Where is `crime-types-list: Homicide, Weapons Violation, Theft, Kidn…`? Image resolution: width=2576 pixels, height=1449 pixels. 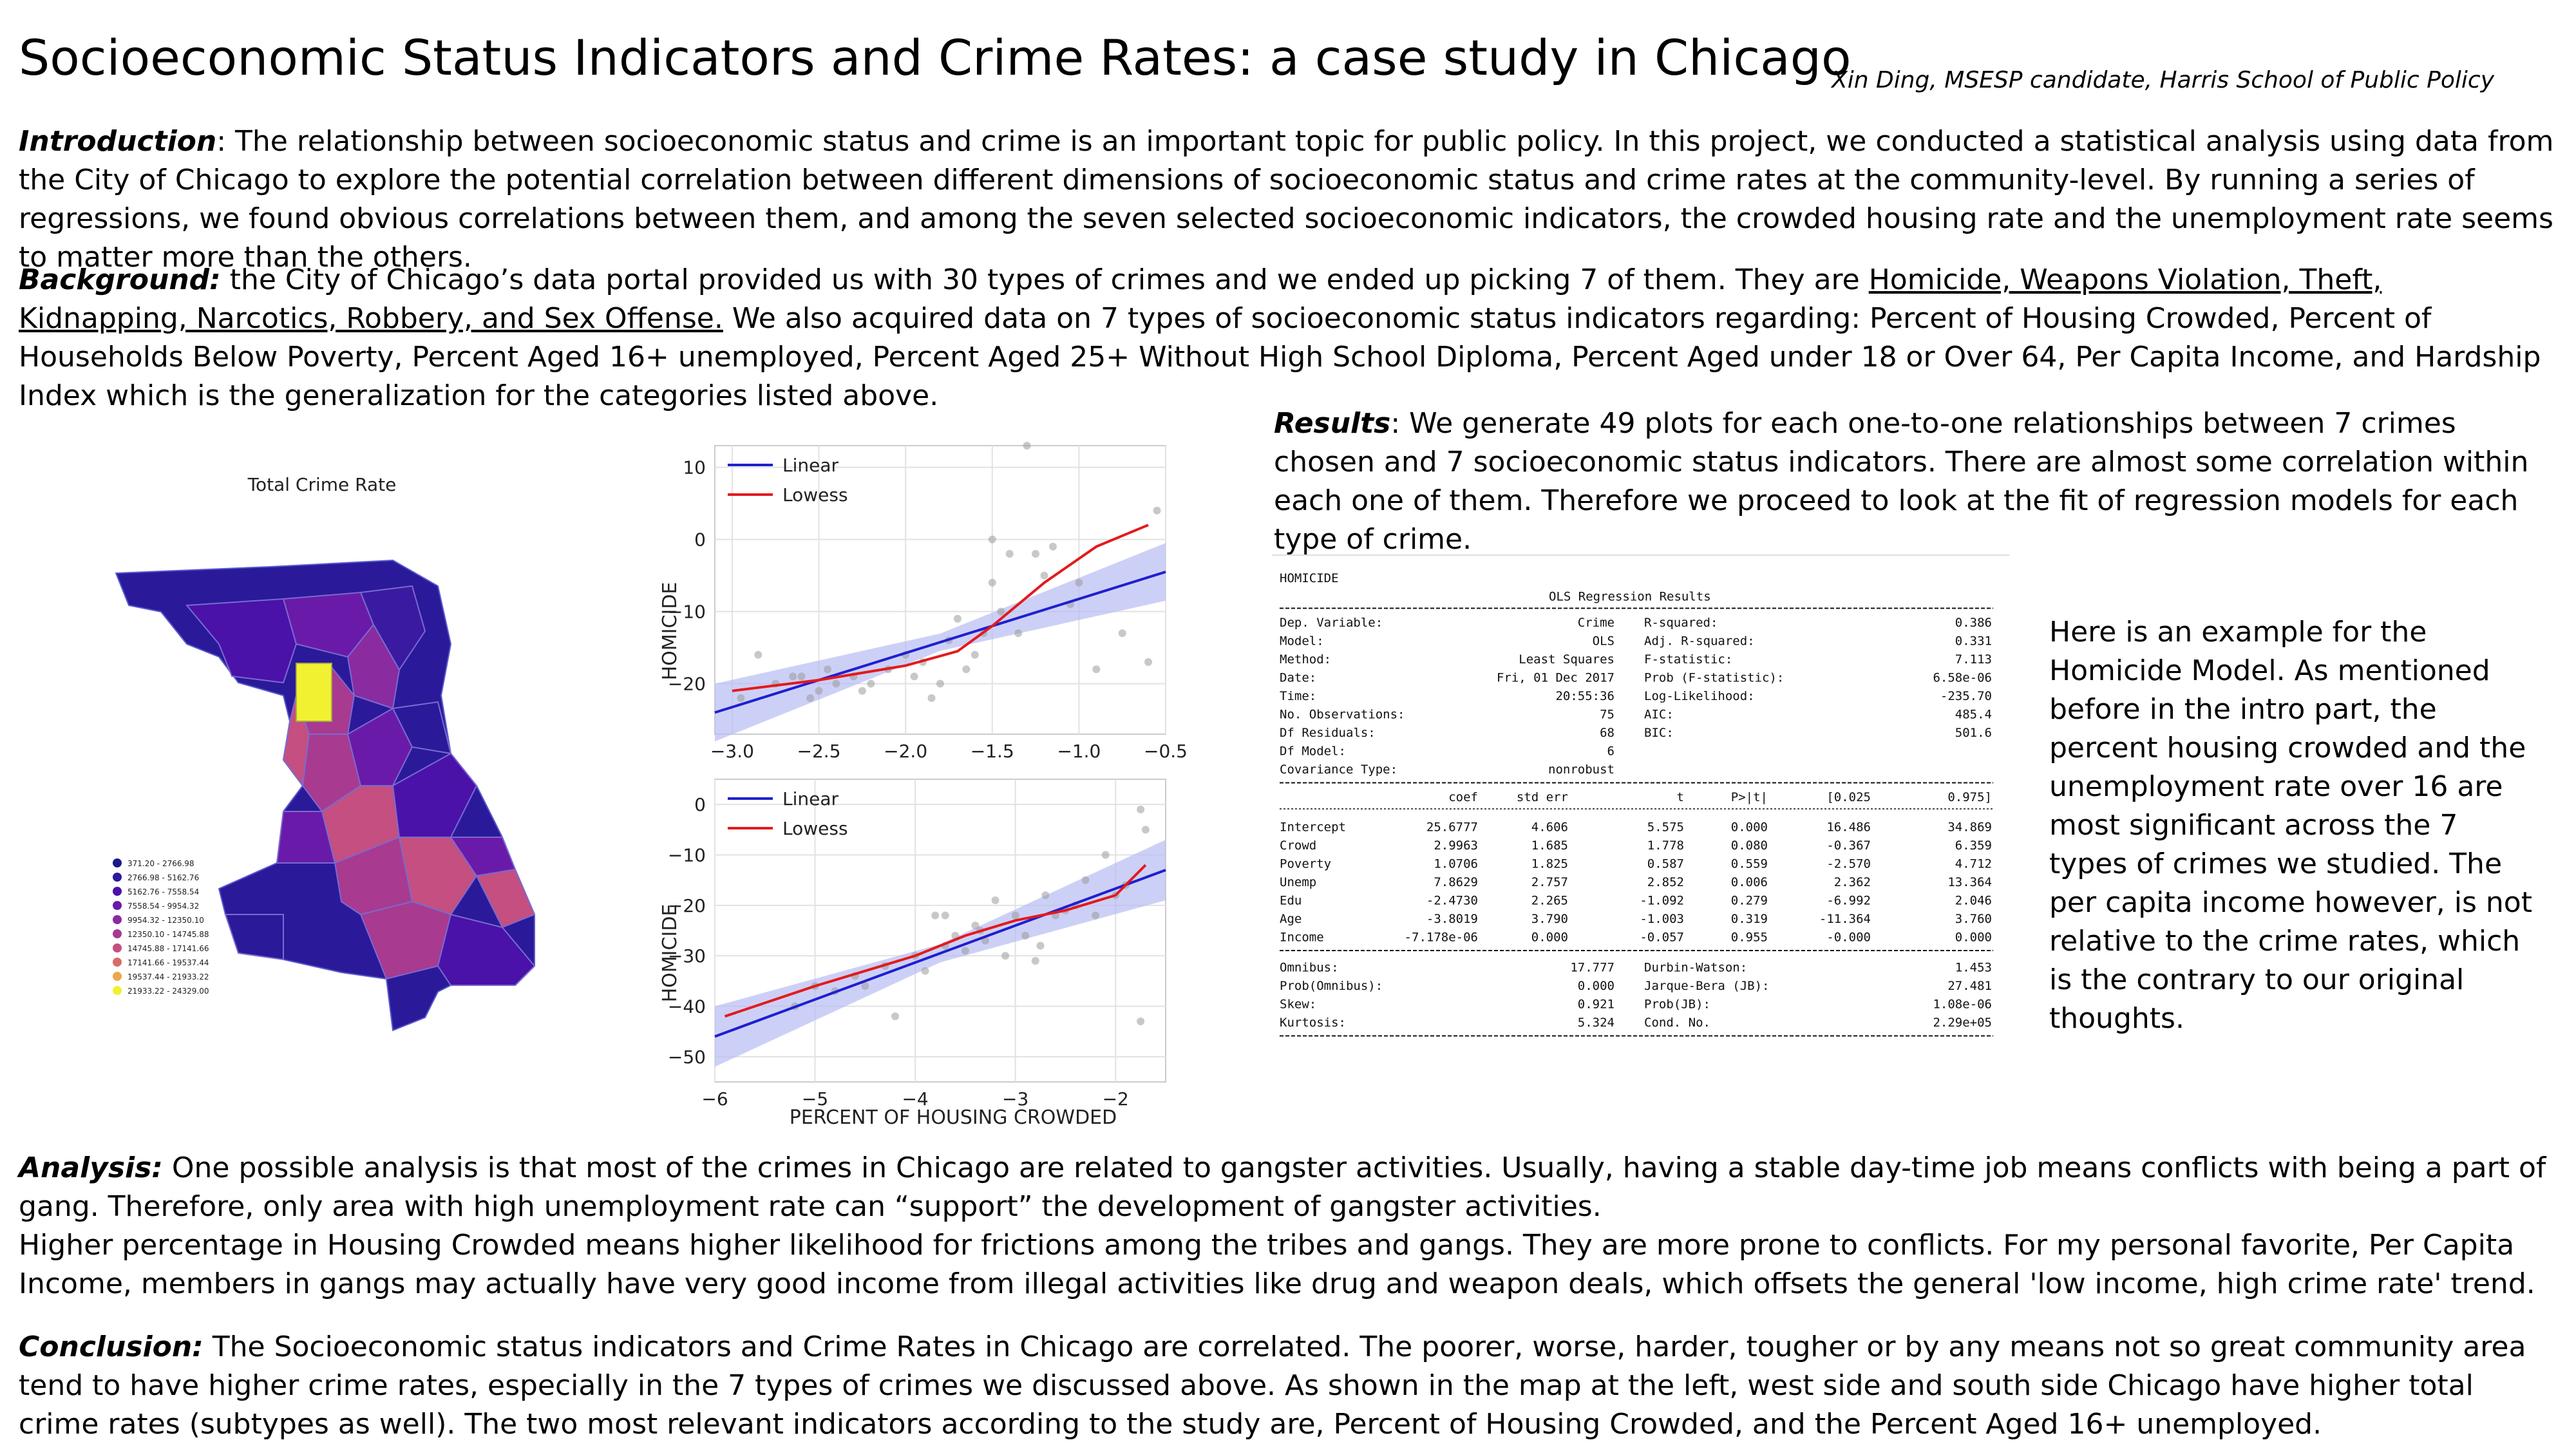
crime-types-list: Homicide, Weapons Violation, Theft, Kidn… is located at coordinates (1200, 299).